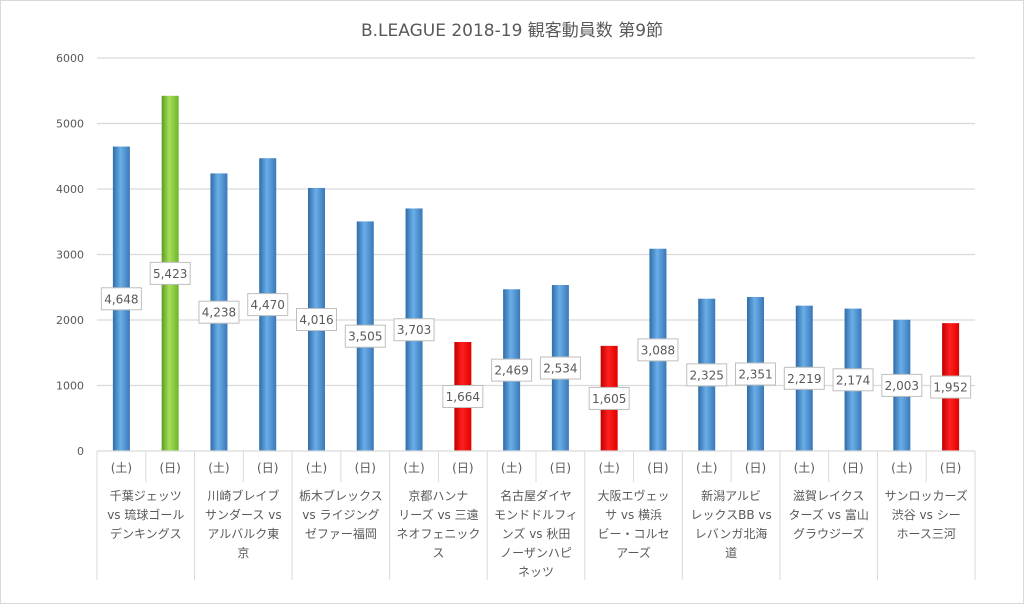 This screenshot has height=604, width=1024. What do you see at coordinates (536, 553) in the screenshot?
I see `category-label: ノーザンハピ` at bounding box center [536, 553].